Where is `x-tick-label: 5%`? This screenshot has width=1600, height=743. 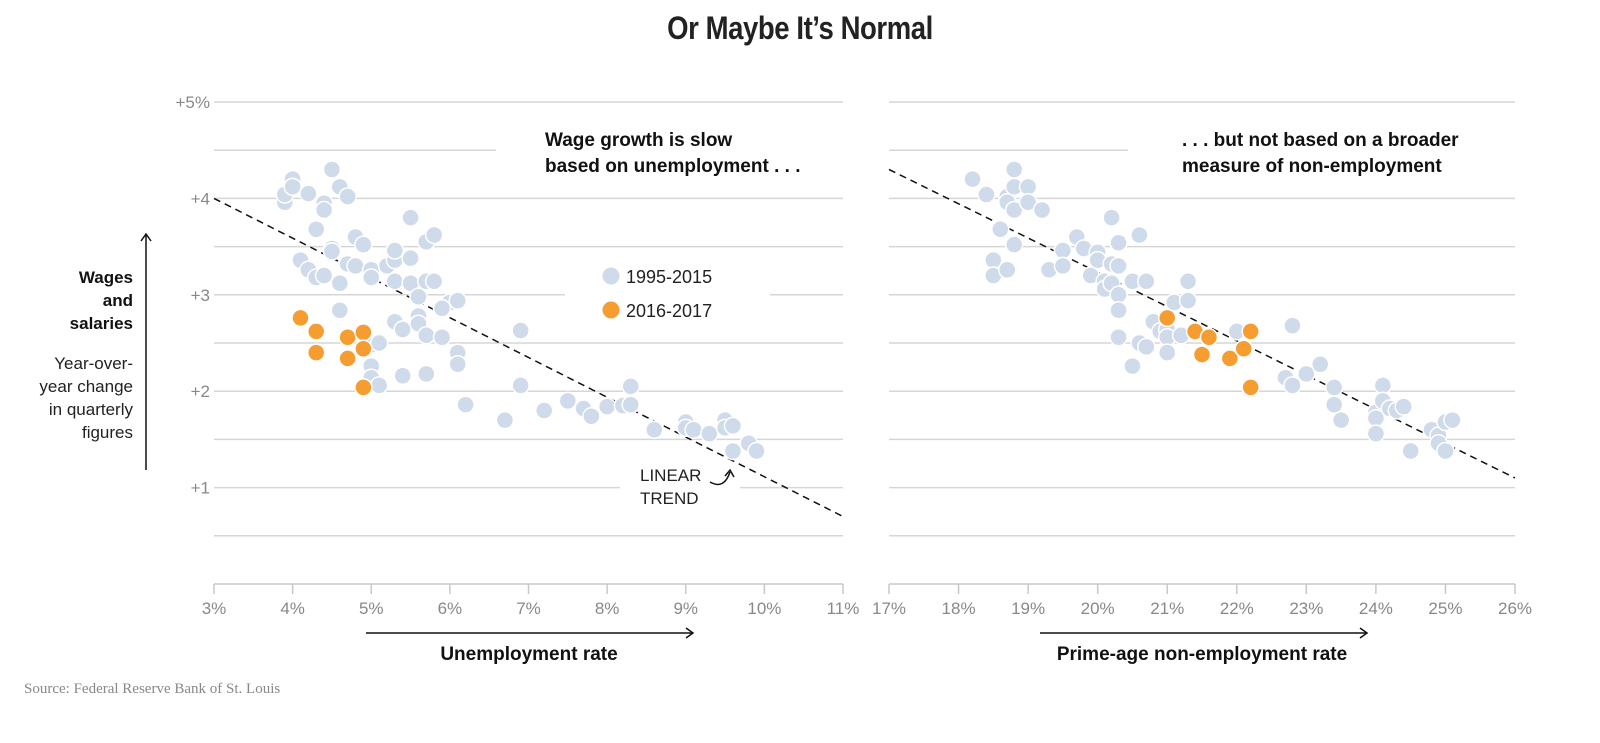 x-tick-label: 5% is located at coordinates (371, 608).